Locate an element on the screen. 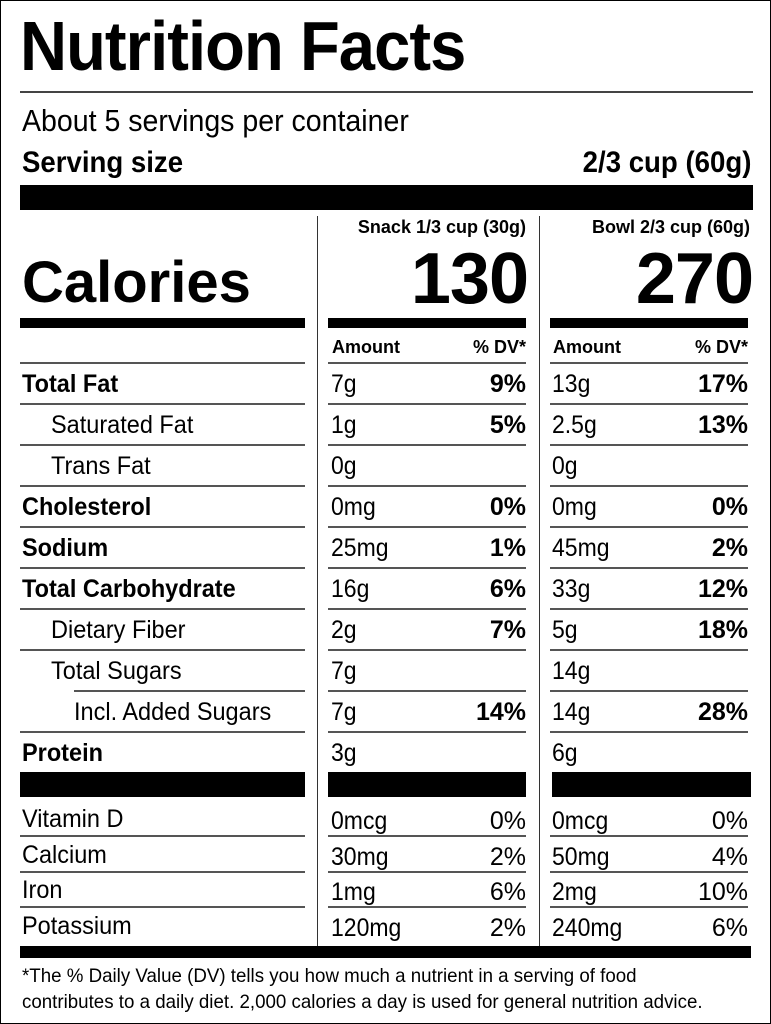  bowl-amount: 0mg is located at coordinates (574, 507).